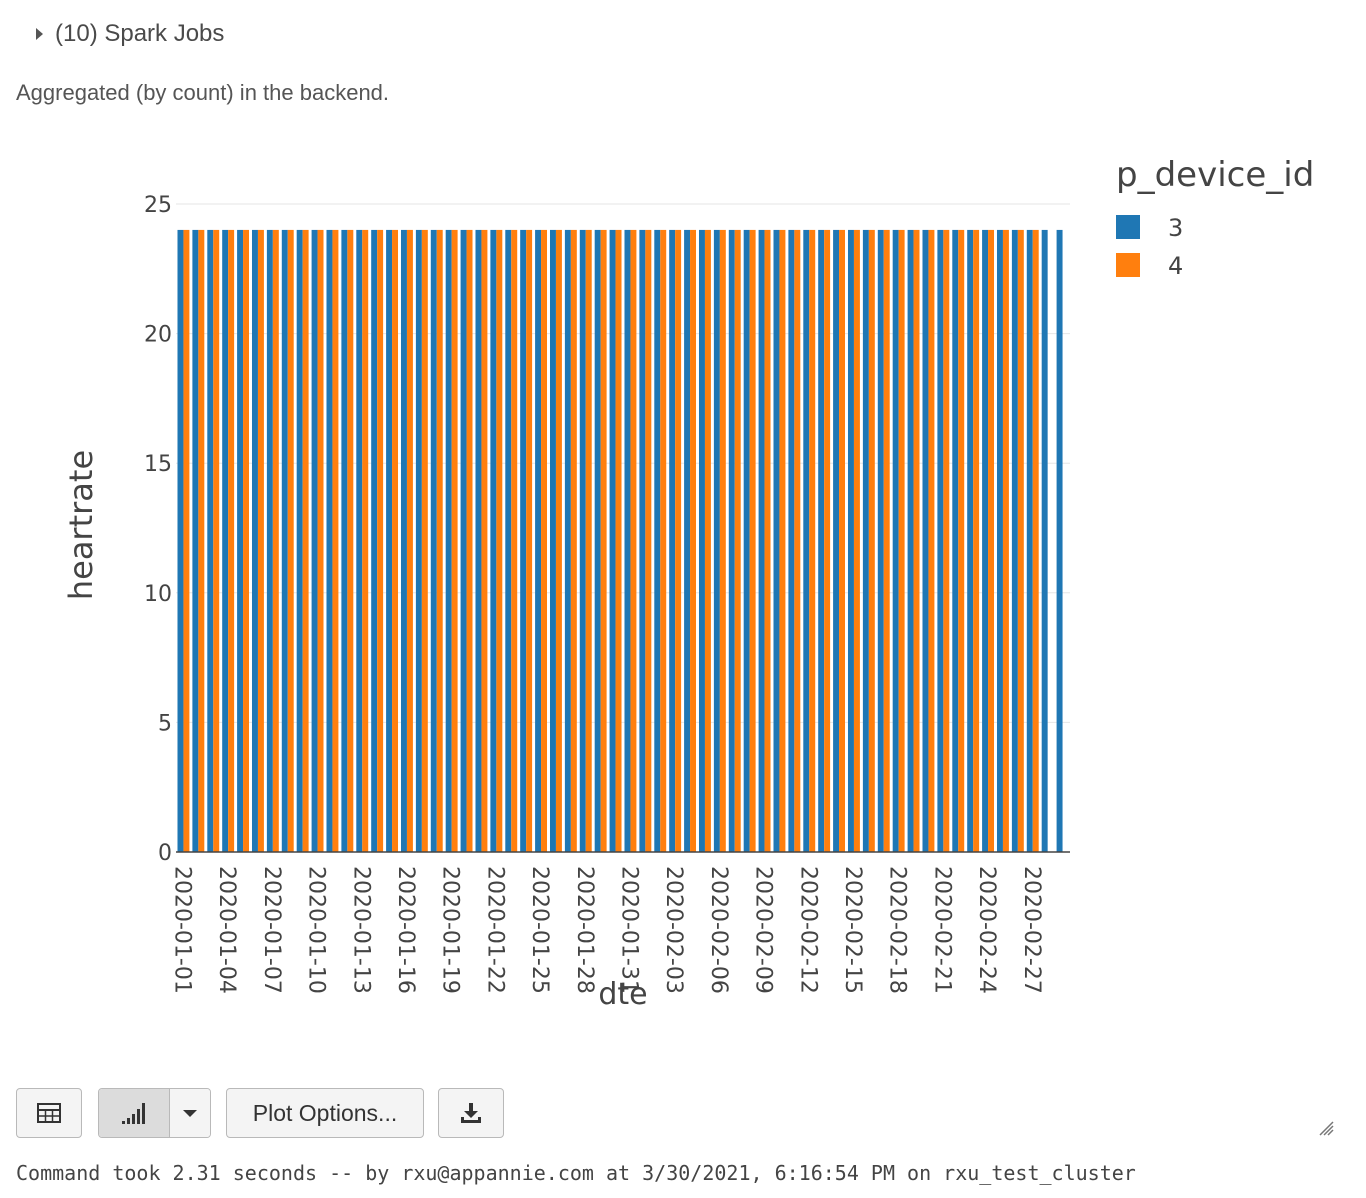  What do you see at coordinates (628, 930) in the screenshot?
I see `x-tick-label: 2020-01-31` at bounding box center [628, 930].